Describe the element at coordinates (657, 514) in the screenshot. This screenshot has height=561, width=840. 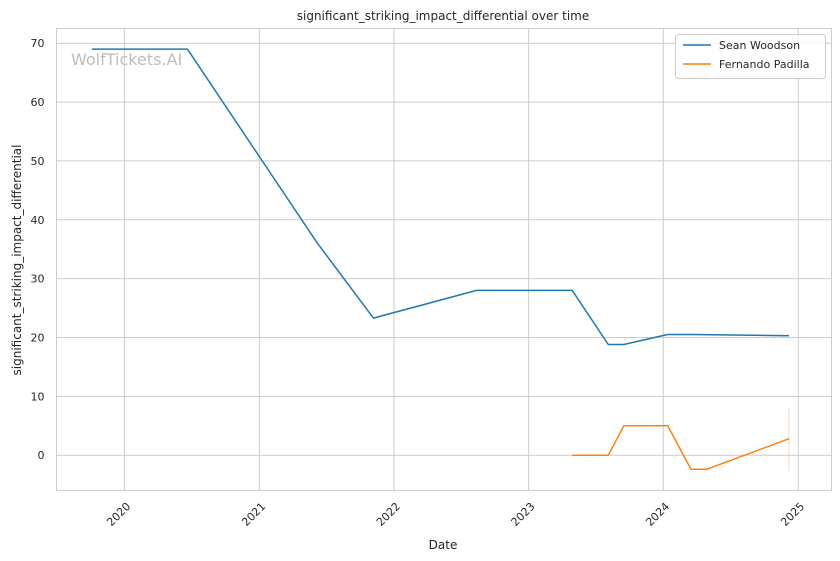
I see `x-tick-label: 2024` at that location.